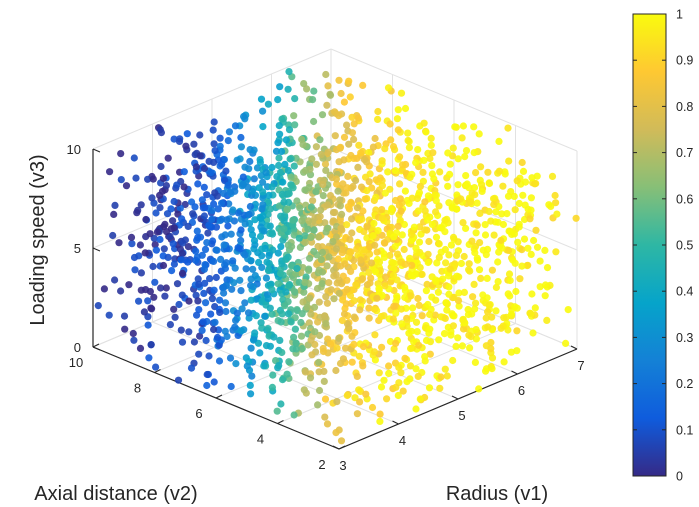  What do you see at coordinates (580, 365) in the screenshot?
I see `x-tick-label: 7` at bounding box center [580, 365].